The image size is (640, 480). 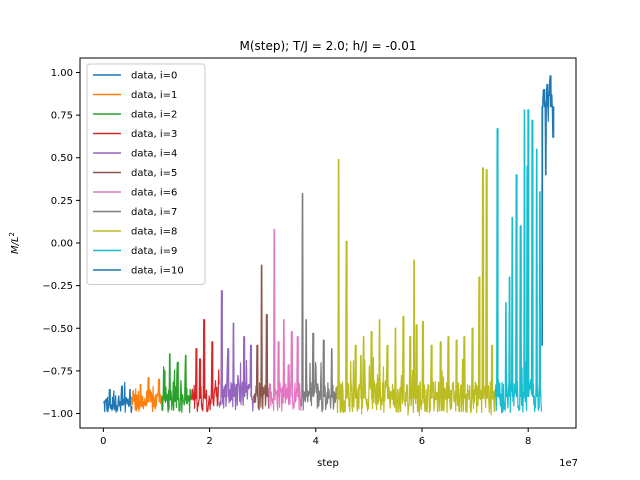 I want to click on x-tick-label-3: 6, so click(x=422, y=441).